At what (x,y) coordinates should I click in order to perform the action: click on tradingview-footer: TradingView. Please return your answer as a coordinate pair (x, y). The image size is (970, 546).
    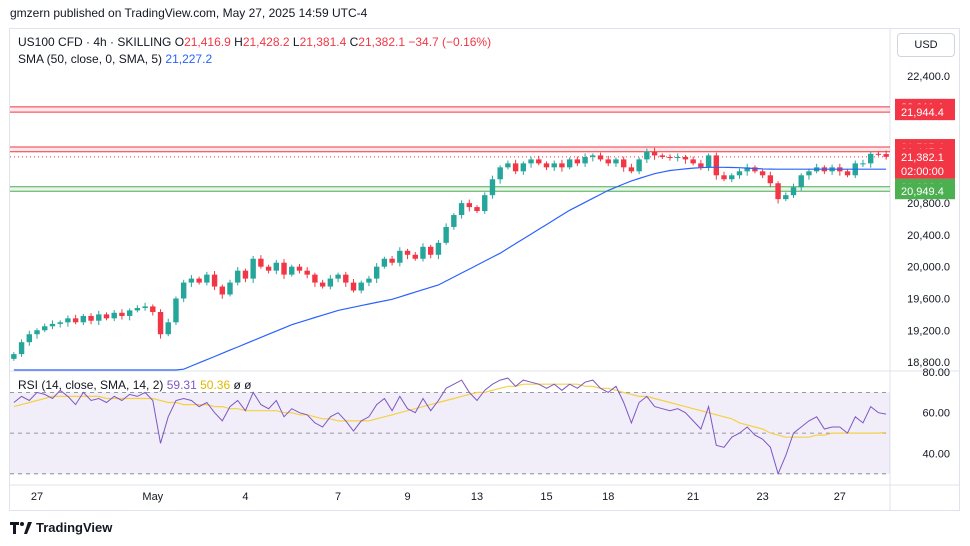
    Looking at the image, I should click on (61, 527).